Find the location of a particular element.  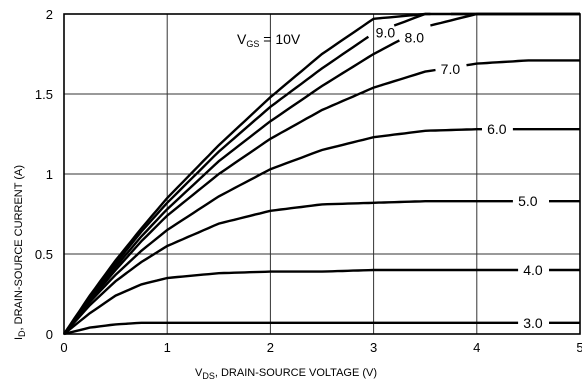

y-tick-label: 1.5 is located at coordinates (44, 94).